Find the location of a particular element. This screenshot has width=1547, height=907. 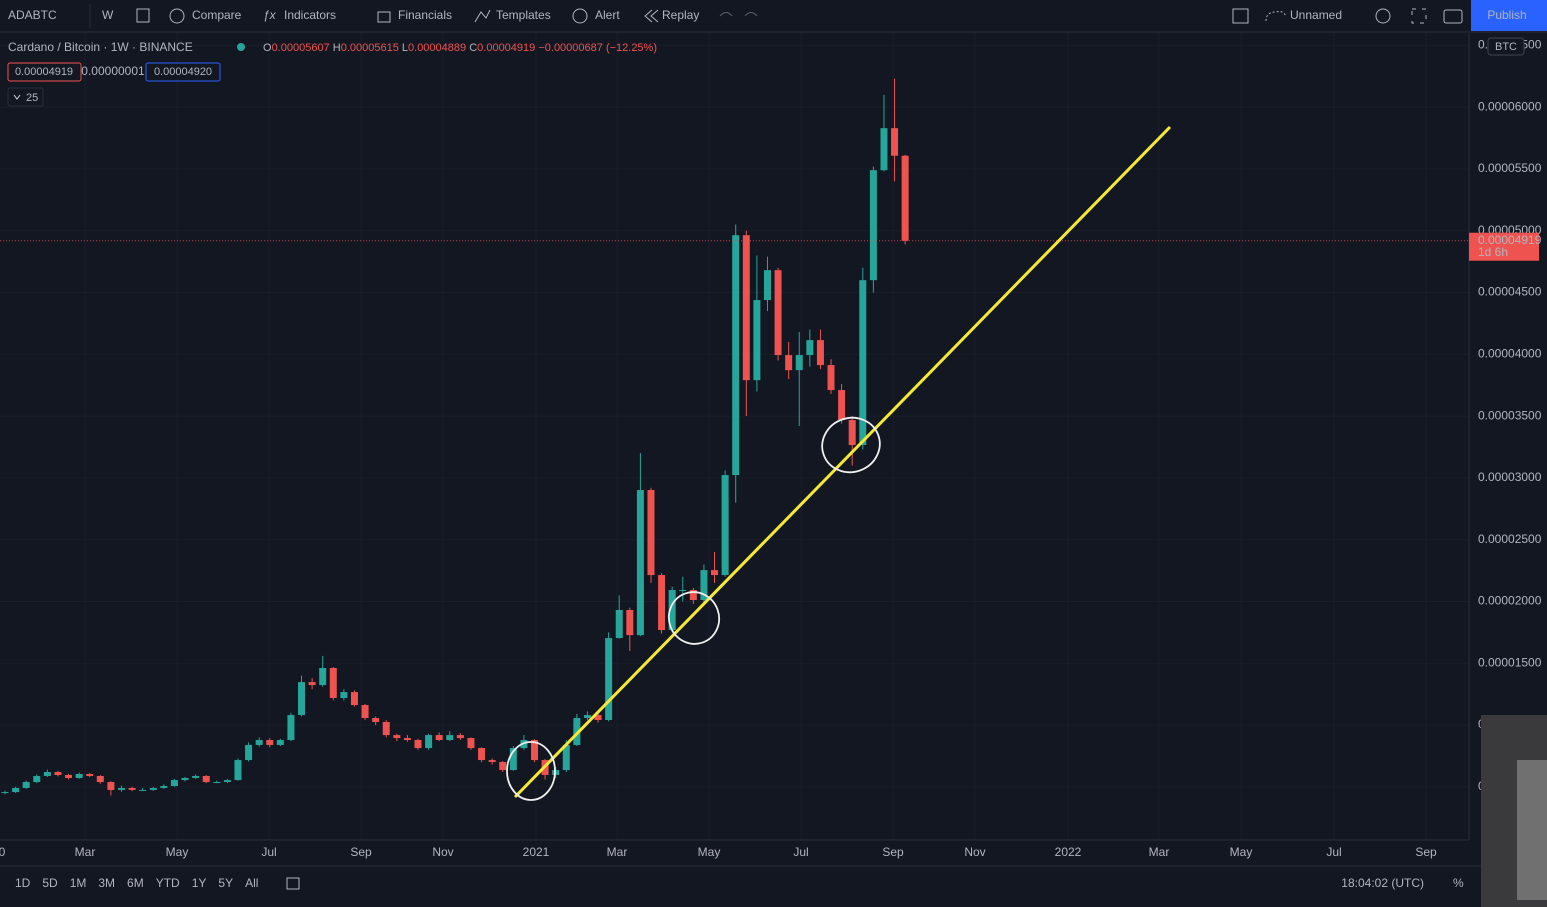

symbol: ADABTC is located at coordinates (32, 15).